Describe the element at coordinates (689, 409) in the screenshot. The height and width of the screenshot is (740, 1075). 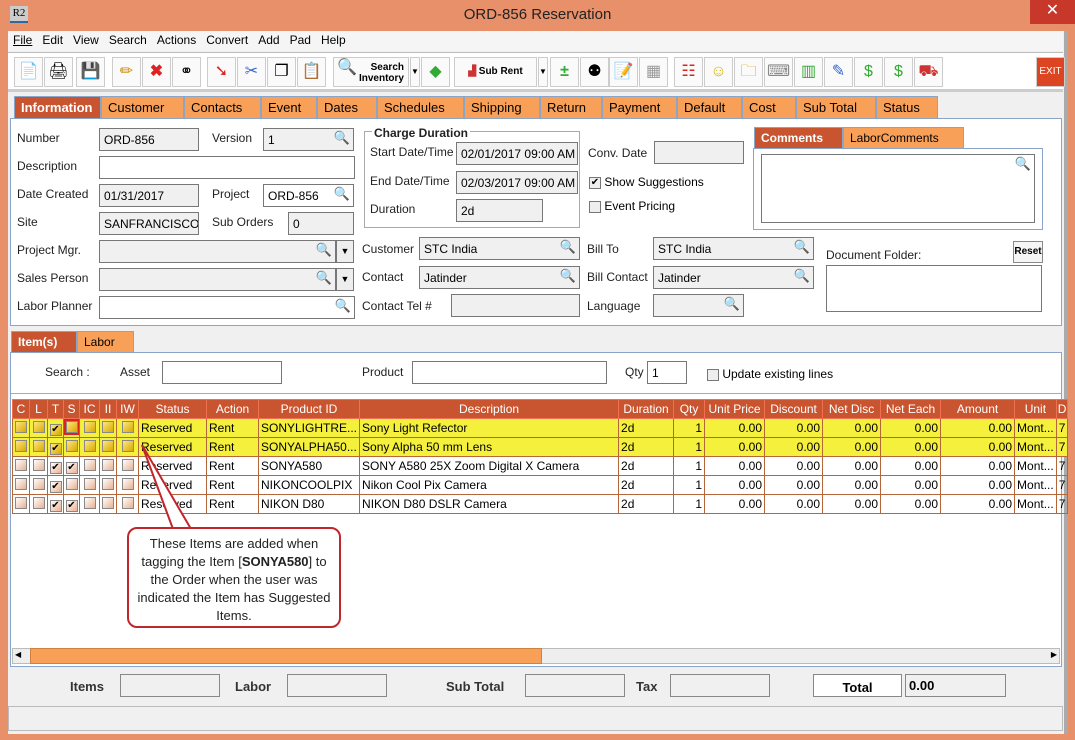
I see `column-header: Qty` at that location.